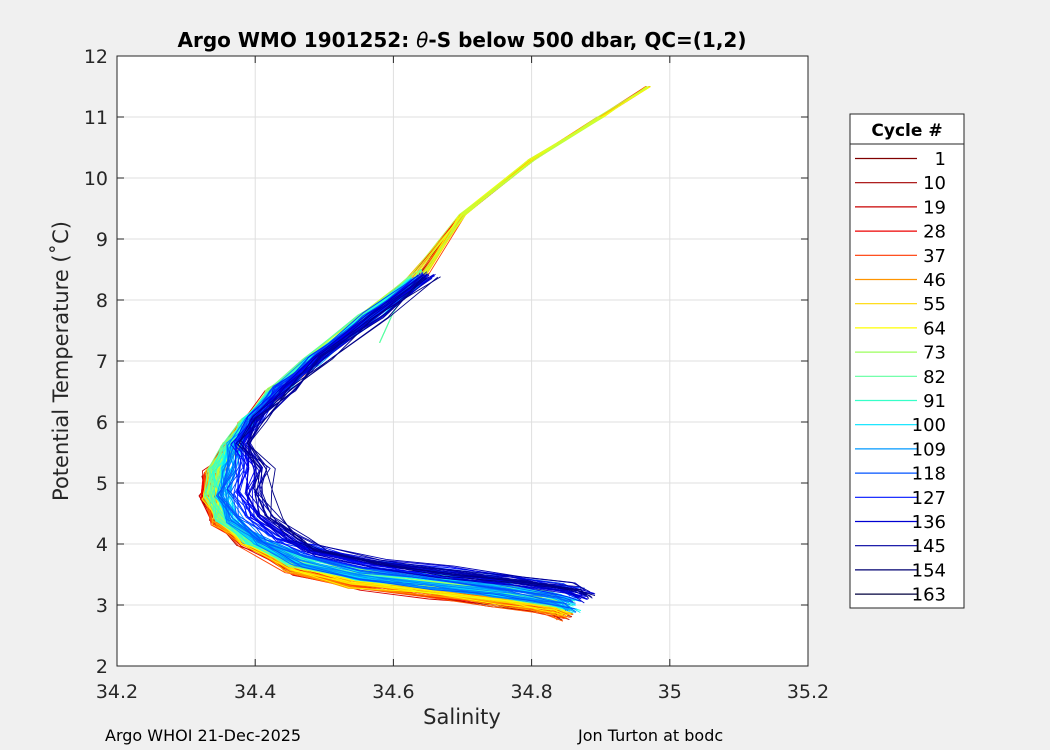 Image resolution: width=1050 pixels, height=750 pixels. Describe the element at coordinates (102, 484) in the screenshot. I see `y-tick-label: 5` at that location.